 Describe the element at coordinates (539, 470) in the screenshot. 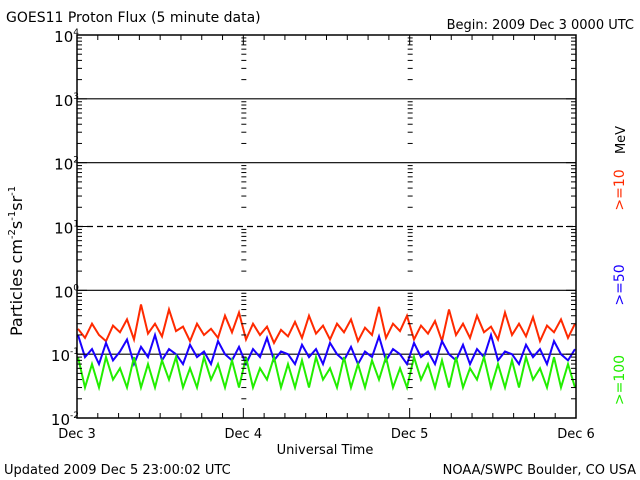

I see `source-text: NOAA/SWPC Boulder, CO USA` at that location.